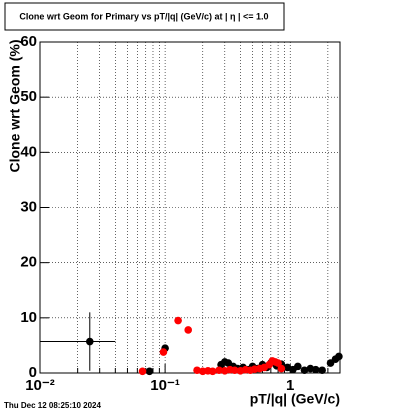  Describe the element at coordinates (290, 385) in the screenshot. I see `x-tick-label: 1` at that location.